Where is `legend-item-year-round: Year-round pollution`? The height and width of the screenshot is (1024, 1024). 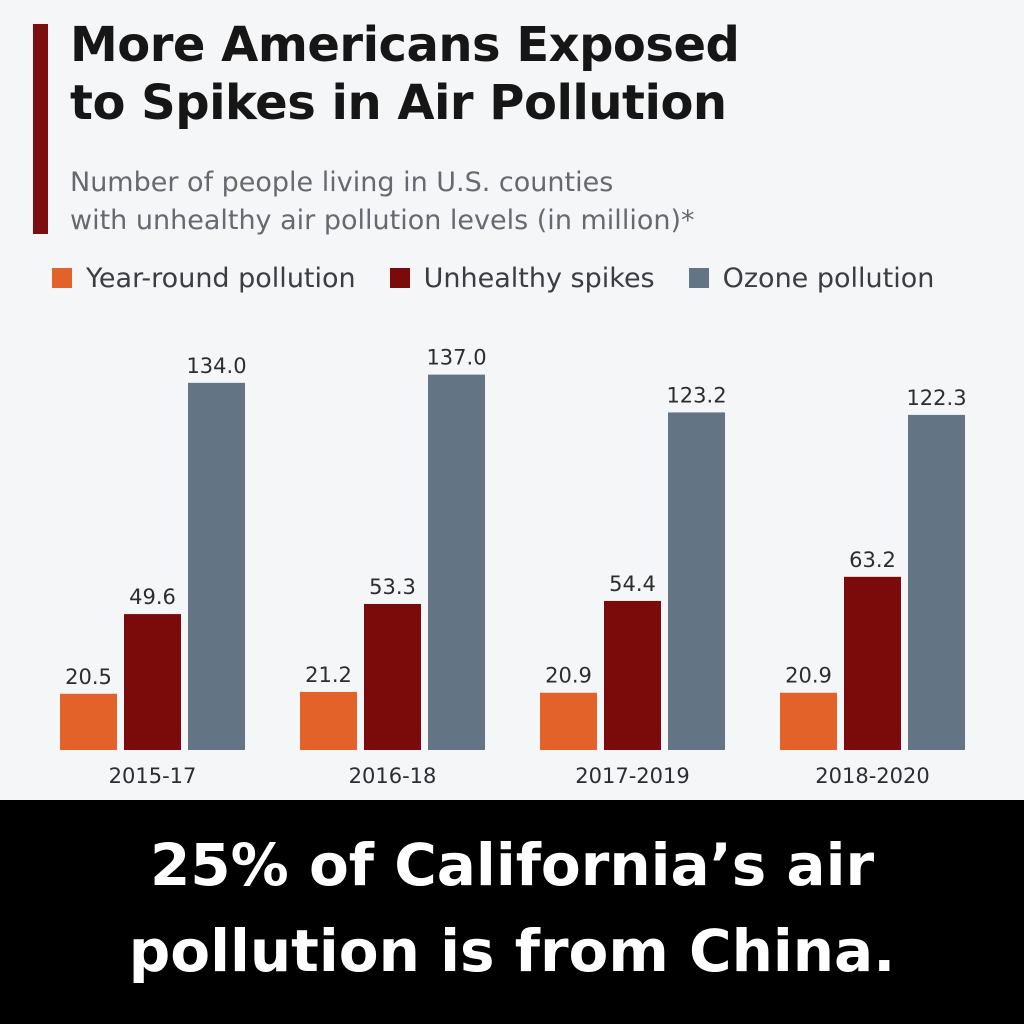
legend-item-year-round: Year-round pollution is located at coordinates (204, 278).